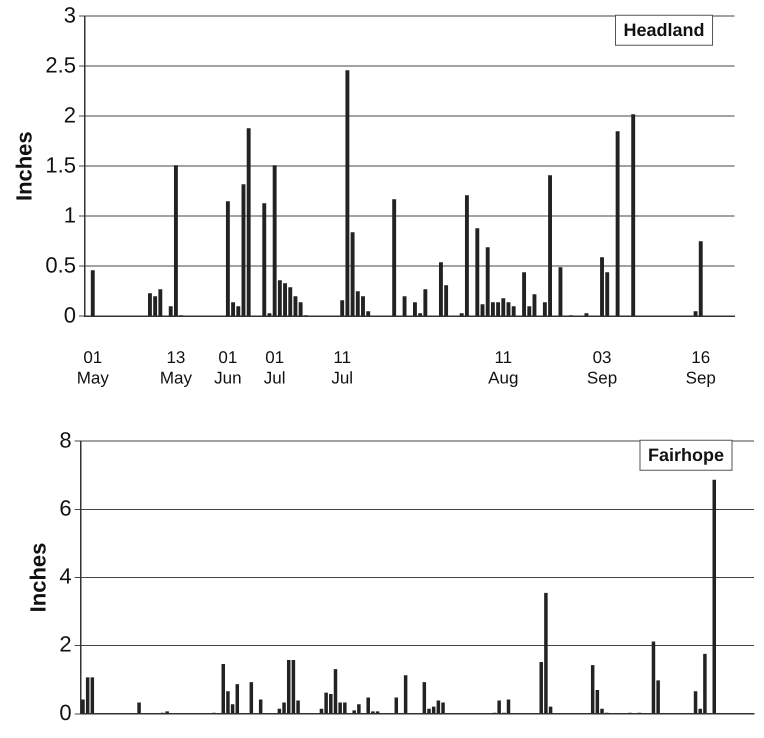  I want to click on x-tick-label: 13 May, so click(176, 368).